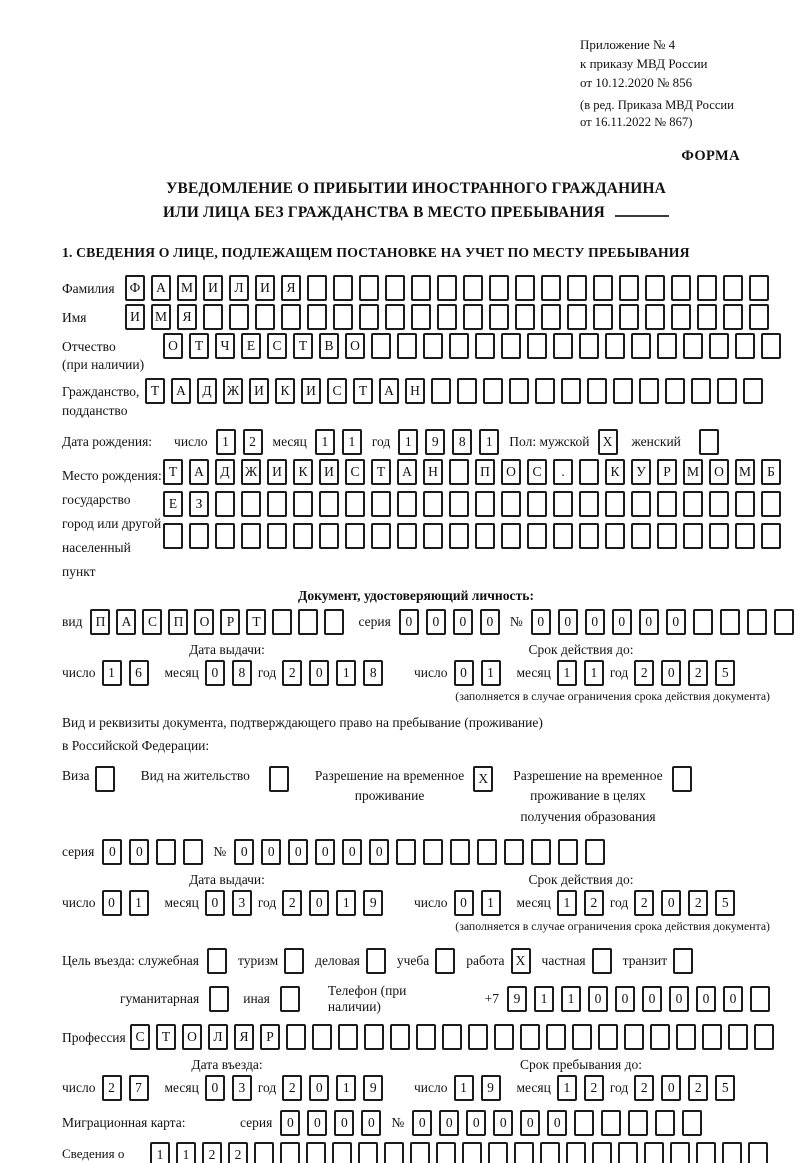 This screenshot has height=1163, width=800. What do you see at coordinates (291, 287) in the screenshot?
I see `char-box: Я` at bounding box center [291, 287].